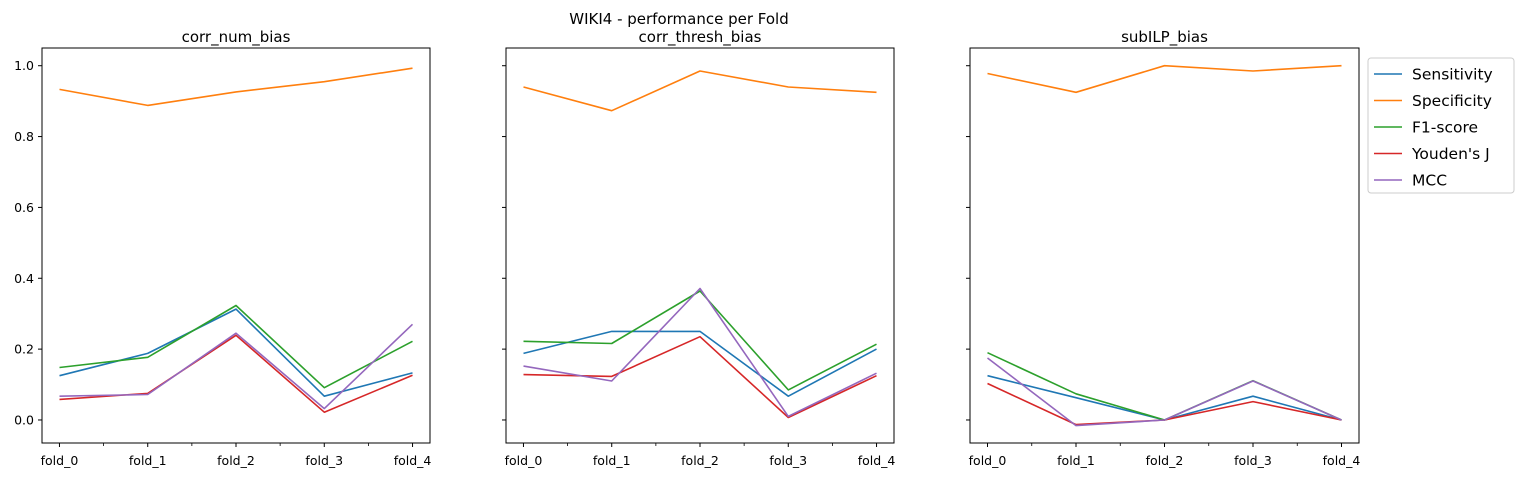  What do you see at coordinates (236, 374) in the screenshot?
I see `series-line-youden-s-j` at bounding box center [236, 374].